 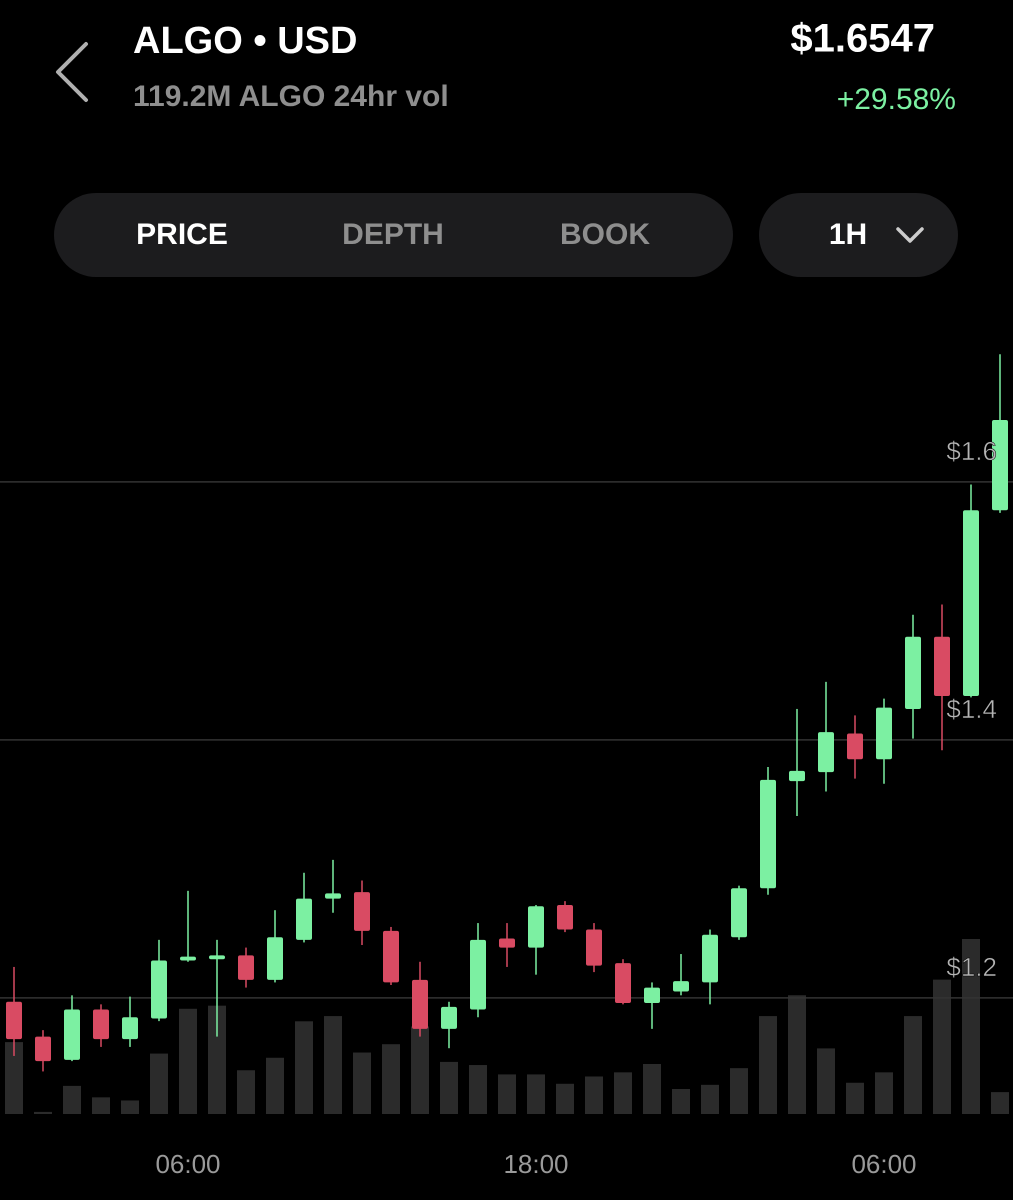 What do you see at coordinates (862, 39) in the screenshot?
I see `current-price: $1.6547` at bounding box center [862, 39].